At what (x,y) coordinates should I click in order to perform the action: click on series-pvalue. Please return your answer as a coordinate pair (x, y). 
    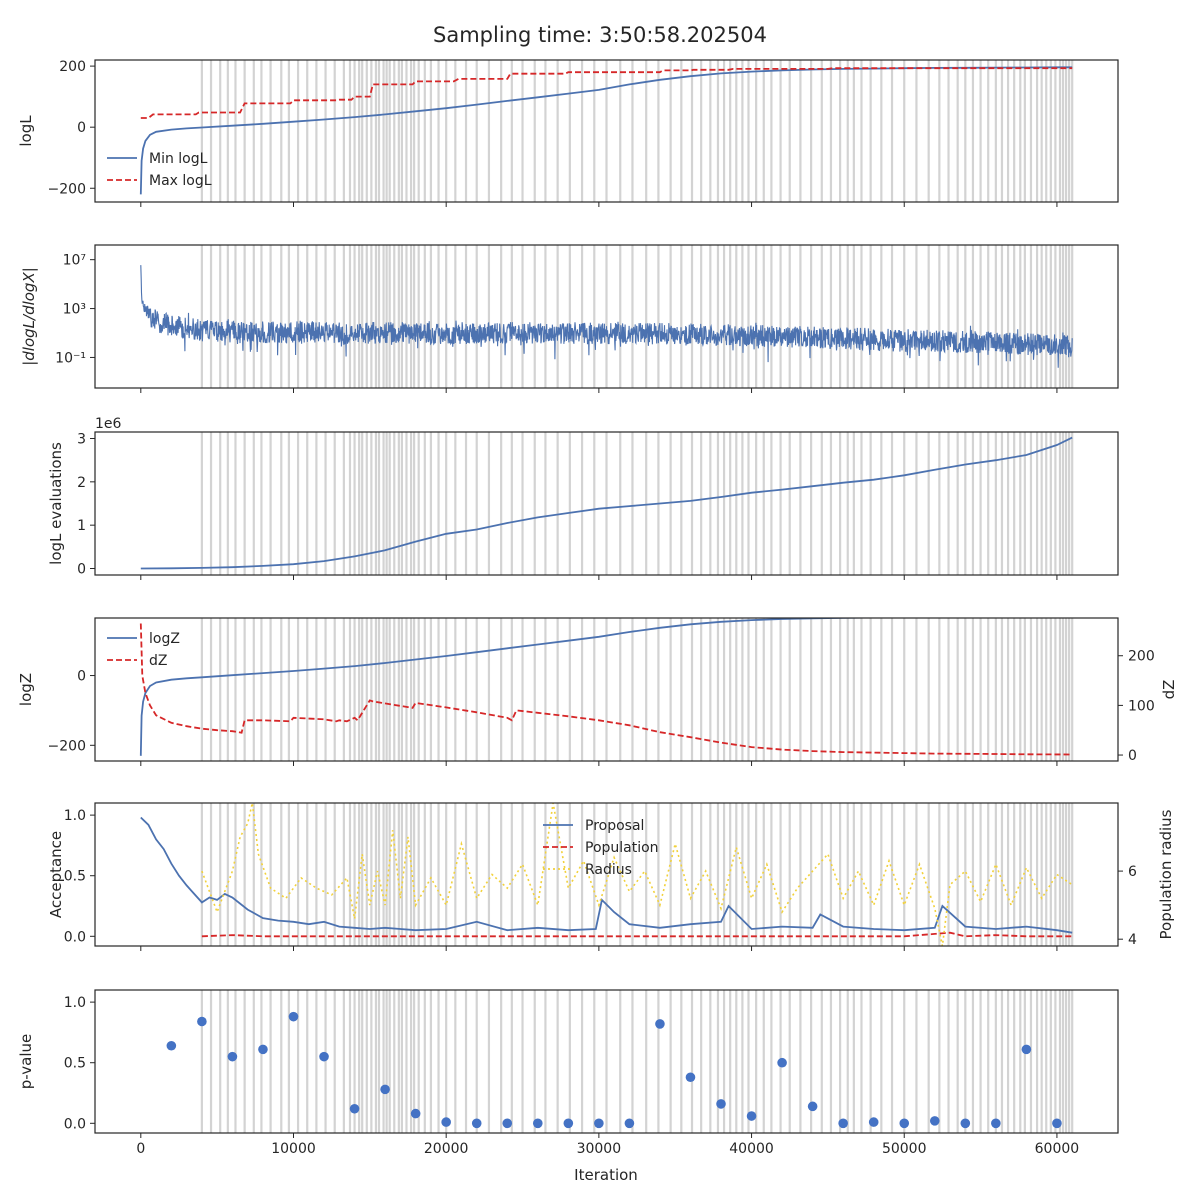
    Looking at the image, I should click on (614, 1070).